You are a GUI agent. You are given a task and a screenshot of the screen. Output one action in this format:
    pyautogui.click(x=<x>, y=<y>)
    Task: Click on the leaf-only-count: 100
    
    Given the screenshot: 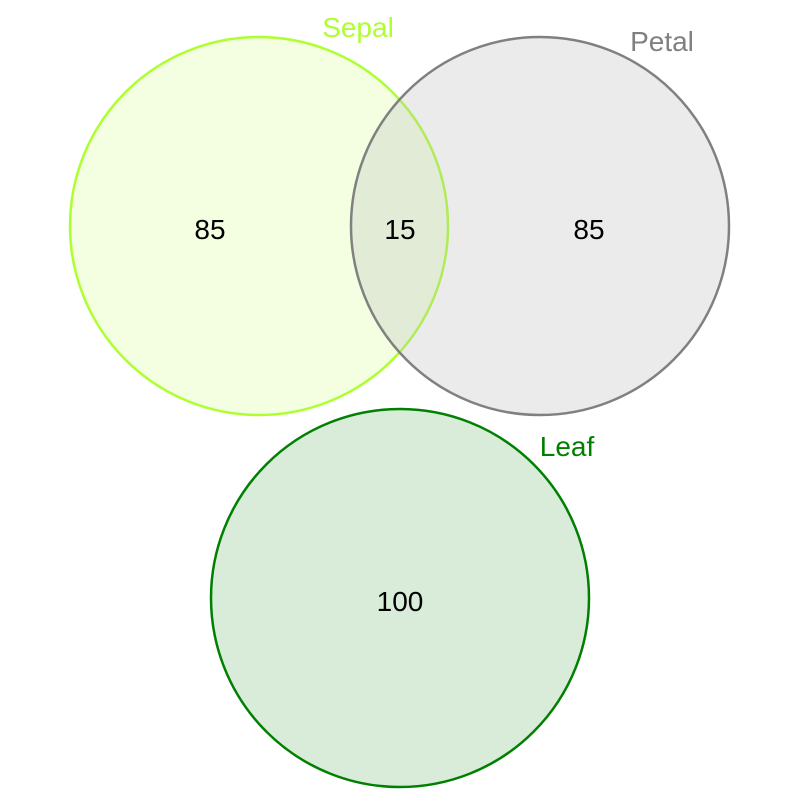 What is the action you would take?
    pyautogui.click(x=400, y=601)
    